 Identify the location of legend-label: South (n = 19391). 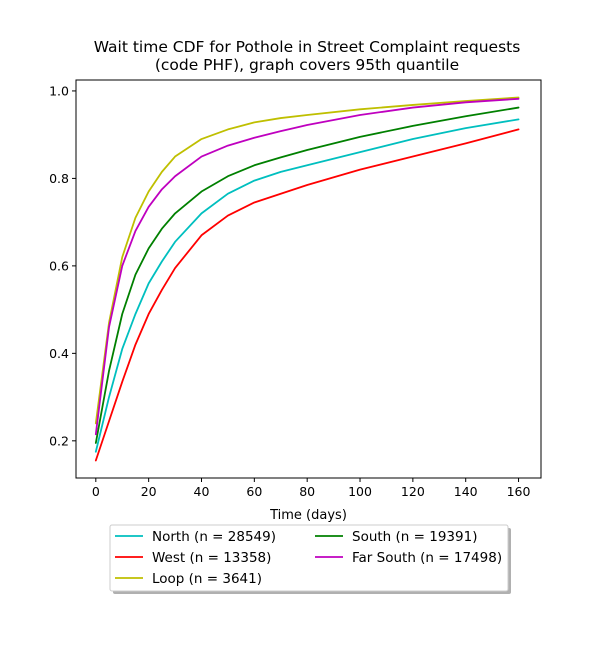
(414, 537).